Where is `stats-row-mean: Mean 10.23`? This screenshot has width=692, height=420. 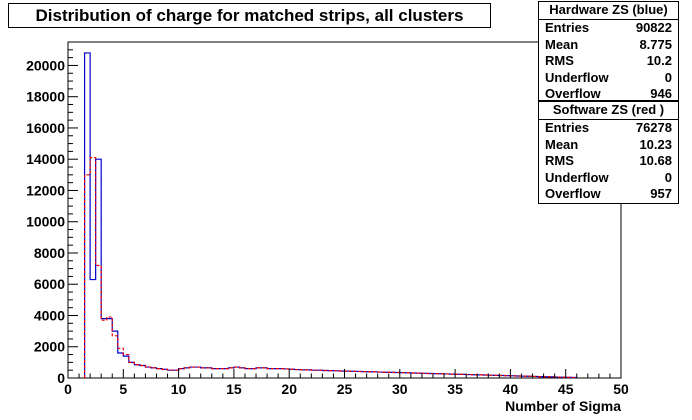
stats-row-mean: Mean 10.23 is located at coordinates (608, 145).